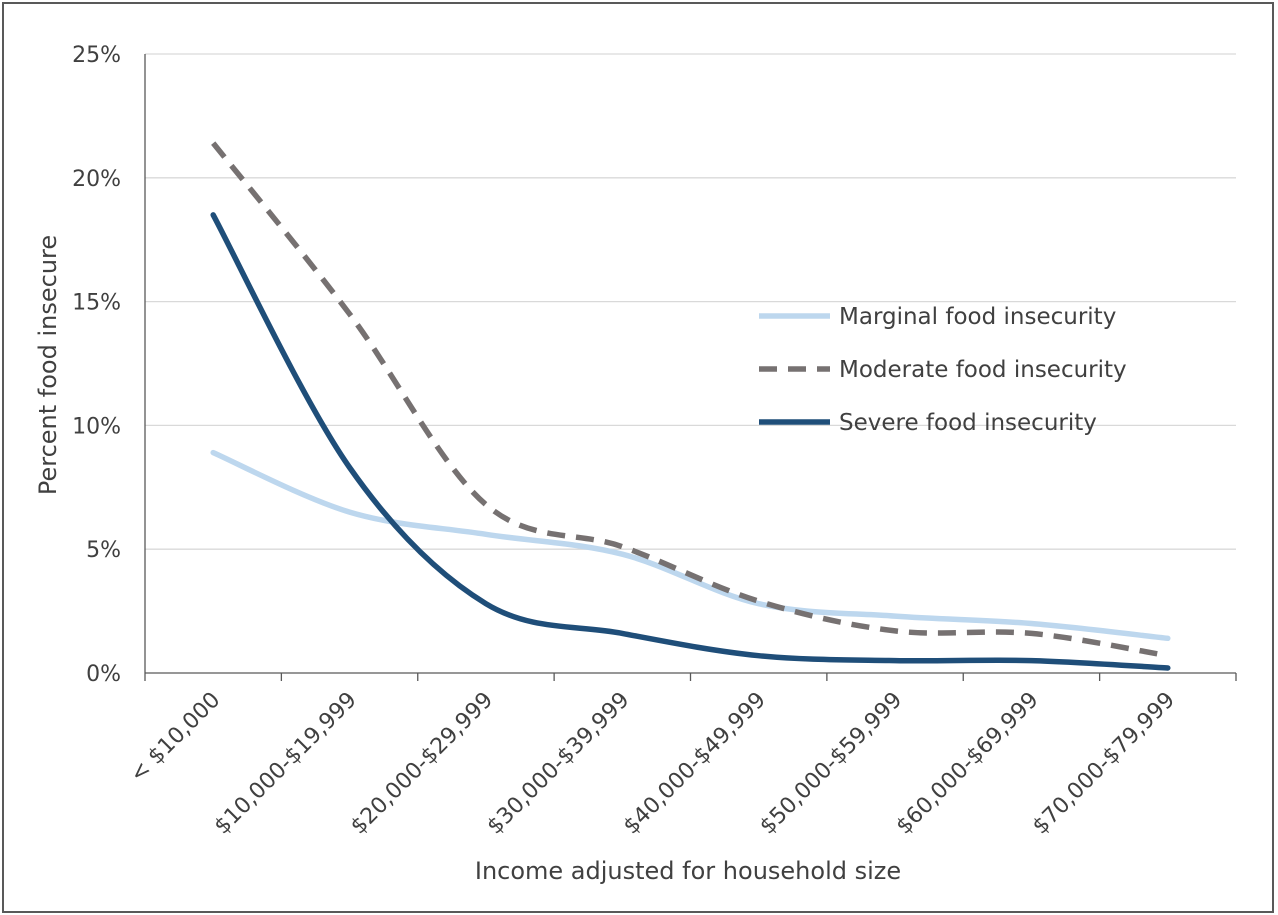 This screenshot has height=915, width=1278. What do you see at coordinates (1104, 764) in the screenshot?
I see `x-tick-label: $70,000-$79,999` at bounding box center [1104, 764].